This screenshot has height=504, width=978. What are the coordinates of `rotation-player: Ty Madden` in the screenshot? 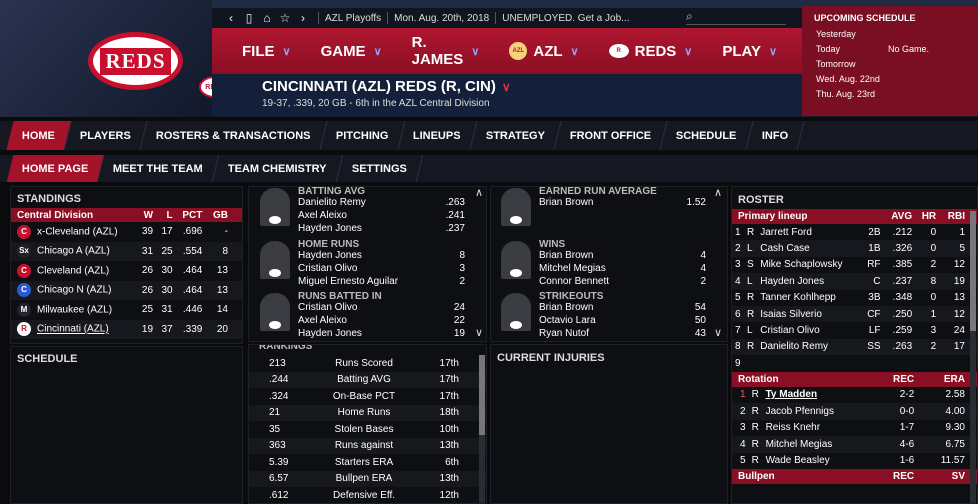 It's located at (791, 395).